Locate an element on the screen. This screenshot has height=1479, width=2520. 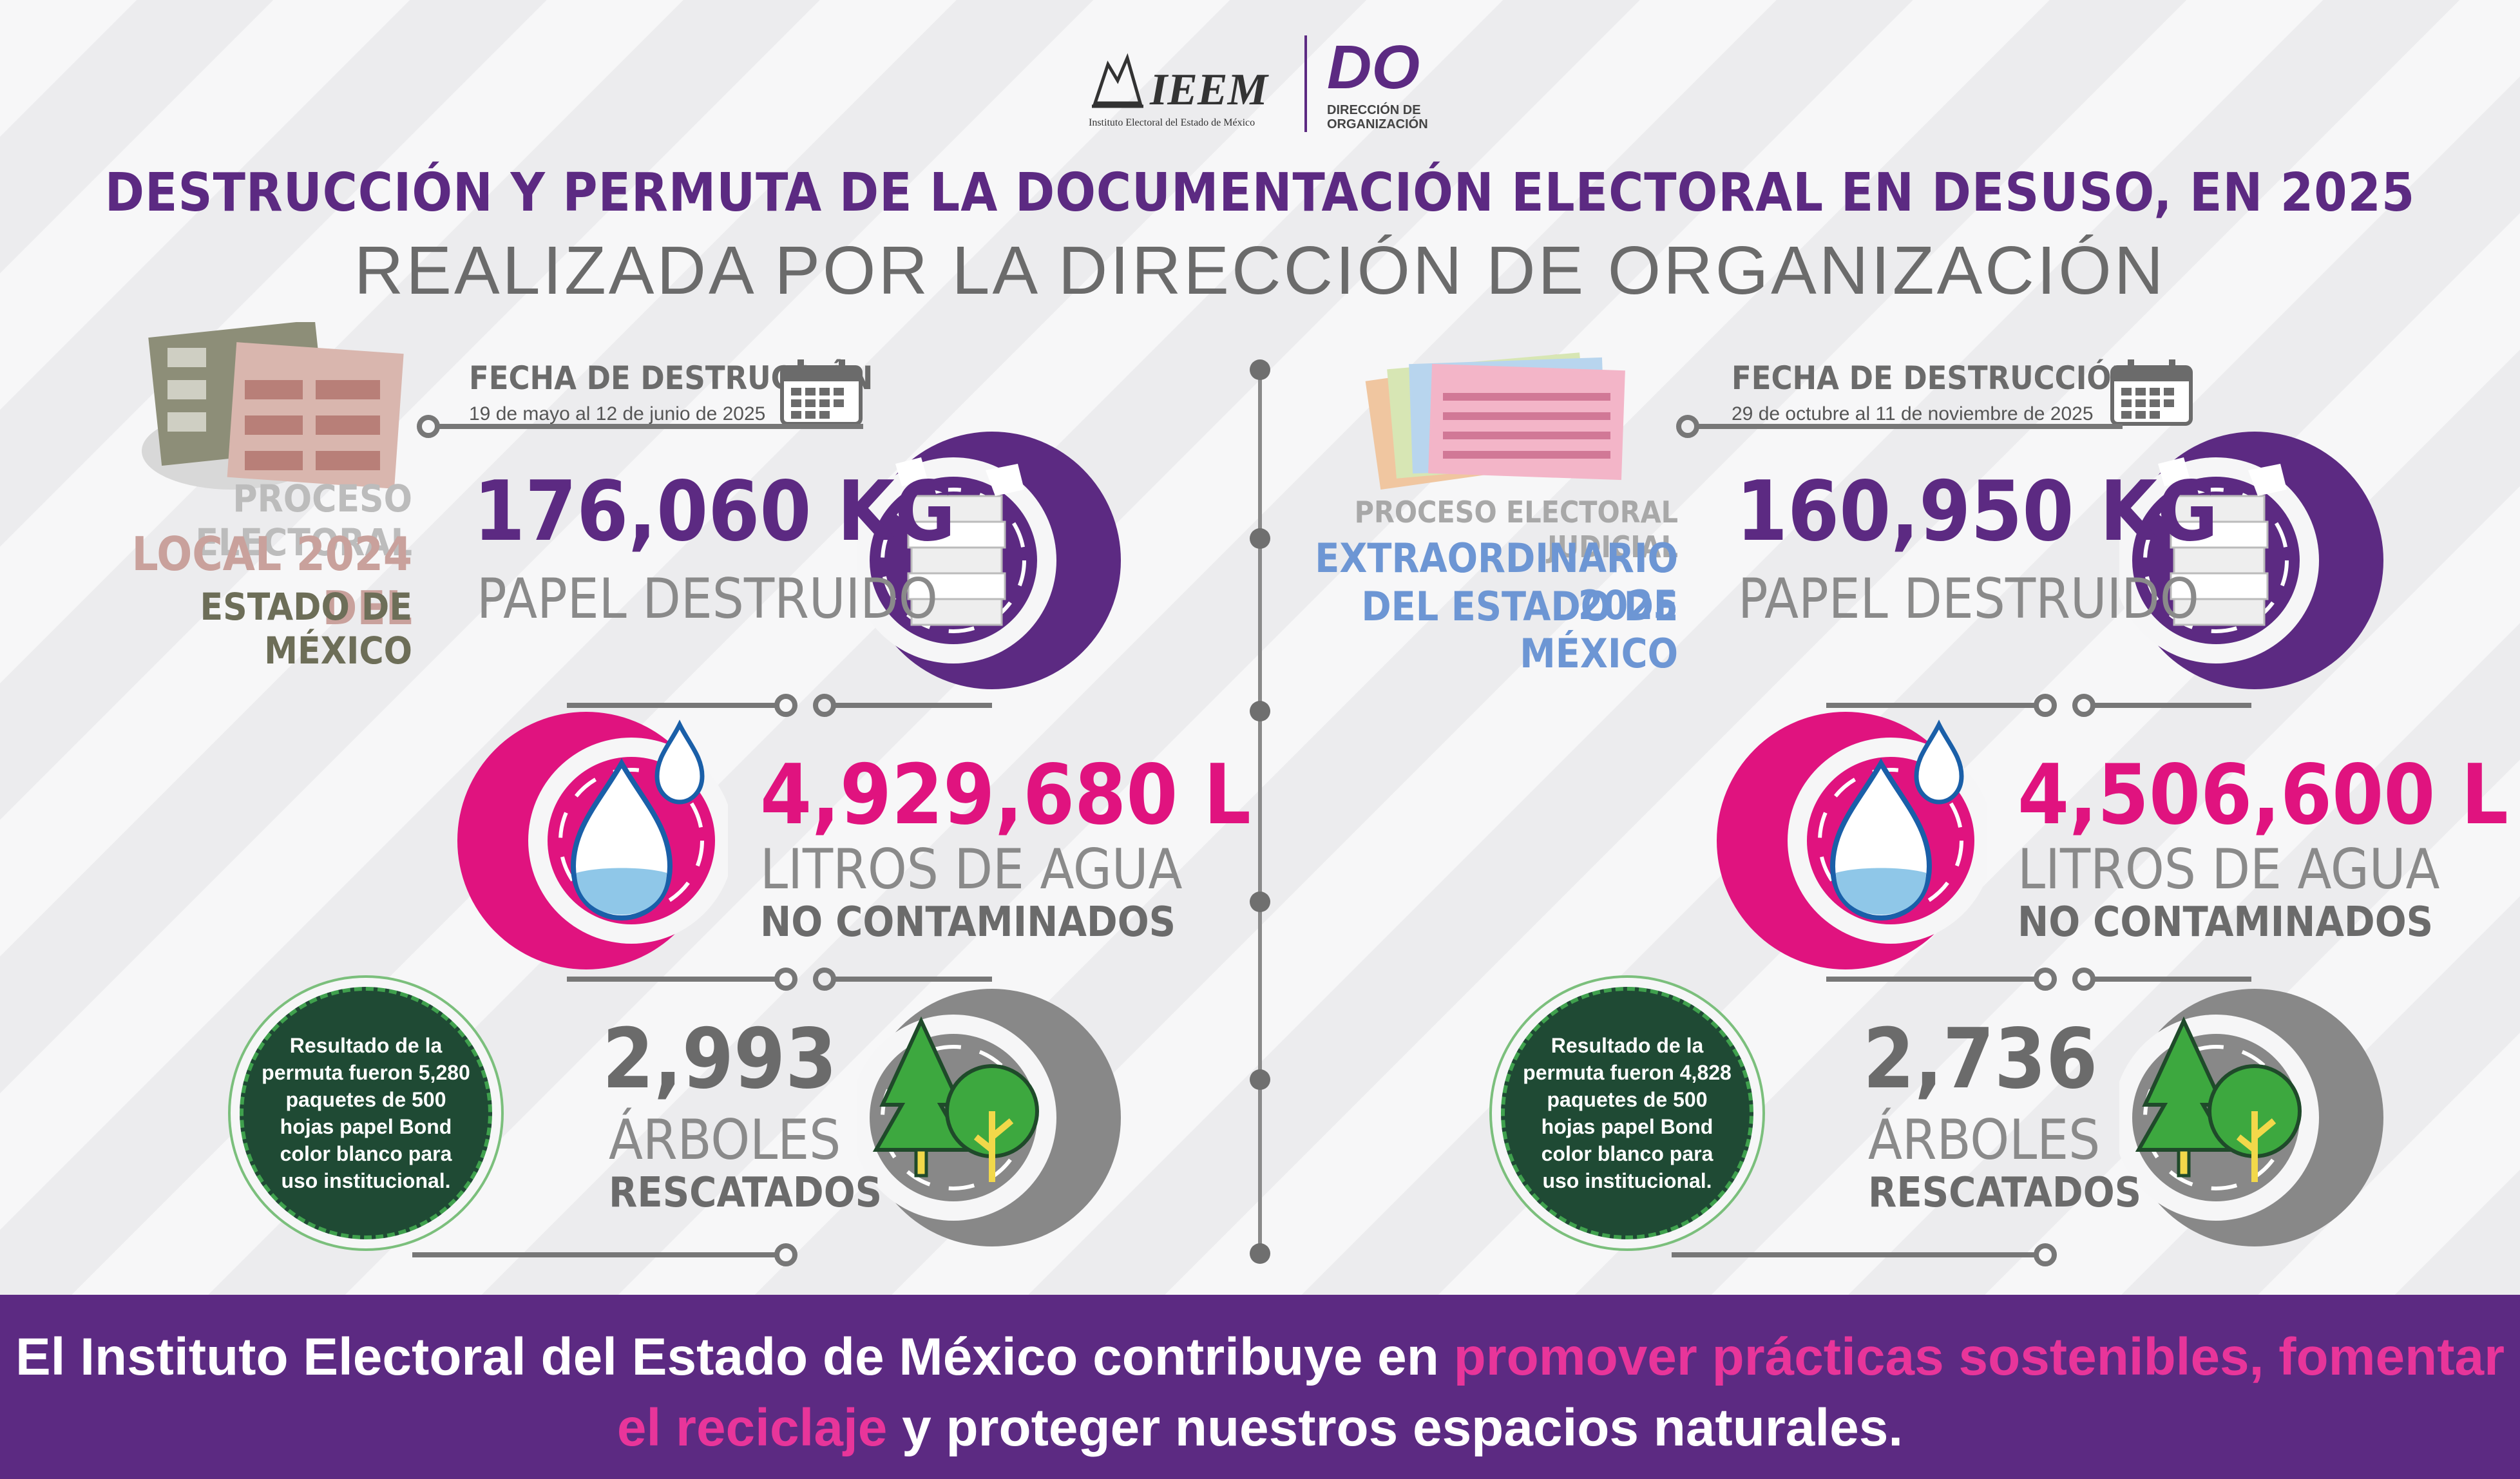
left-trees-circle is located at coordinates (989, 1117).